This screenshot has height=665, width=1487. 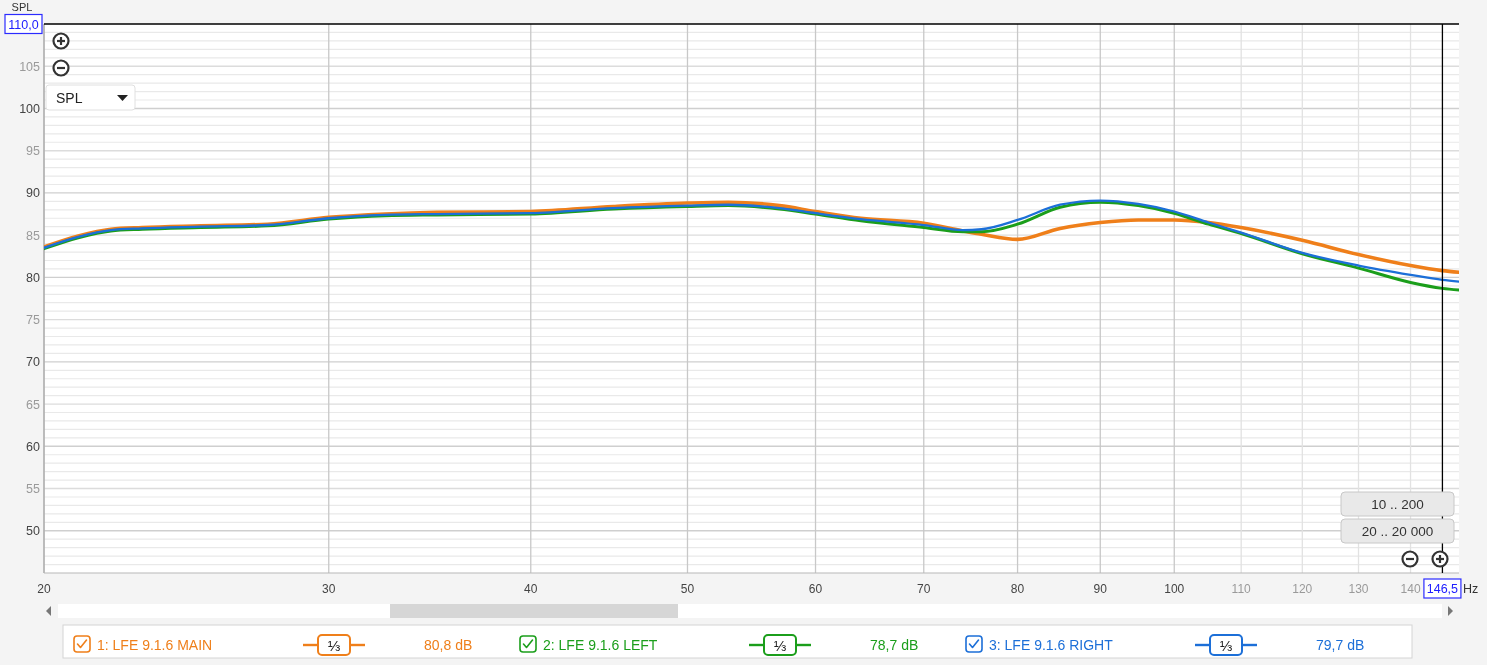 What do you see at coordinates (33, 277) in the screenshot?
I see `y-tick-label: 80` at bounding box center [33, 277].